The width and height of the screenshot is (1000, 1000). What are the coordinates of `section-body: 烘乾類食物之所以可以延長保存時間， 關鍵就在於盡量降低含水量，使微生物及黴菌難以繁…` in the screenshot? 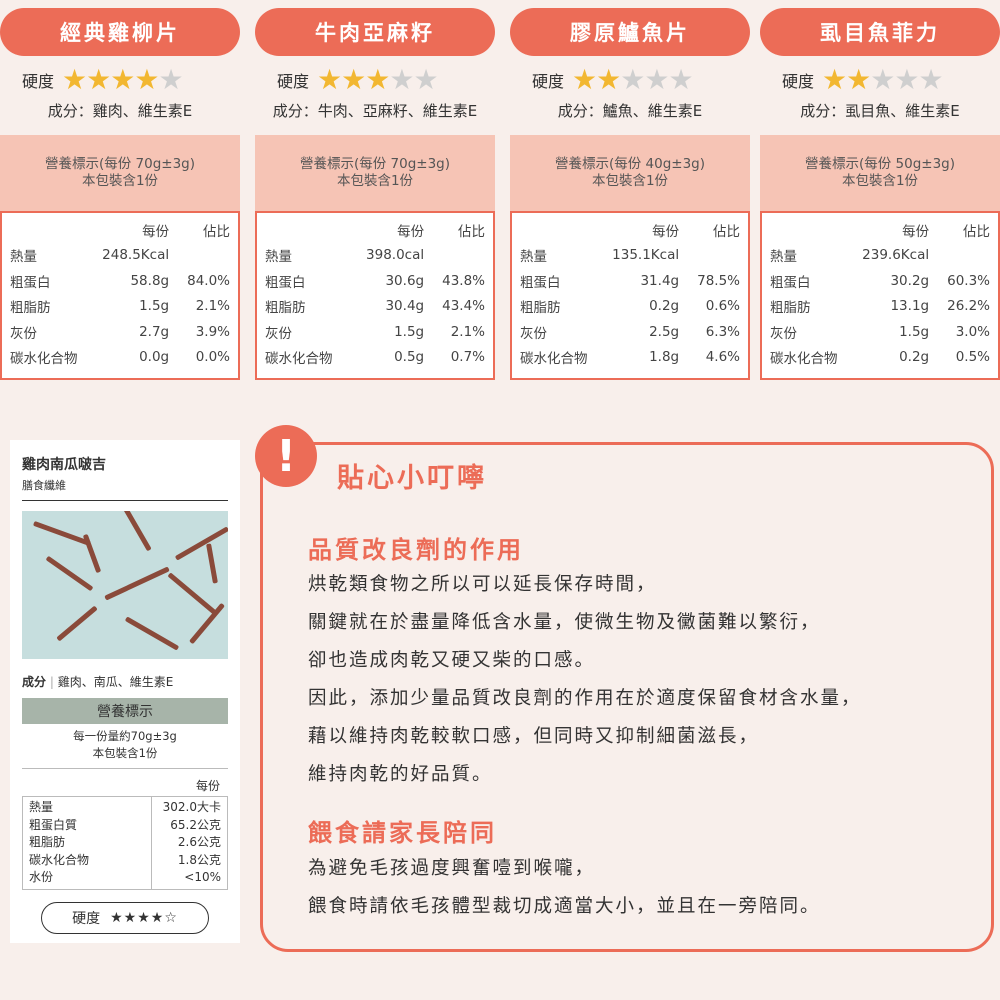 It's located at (585, 680).